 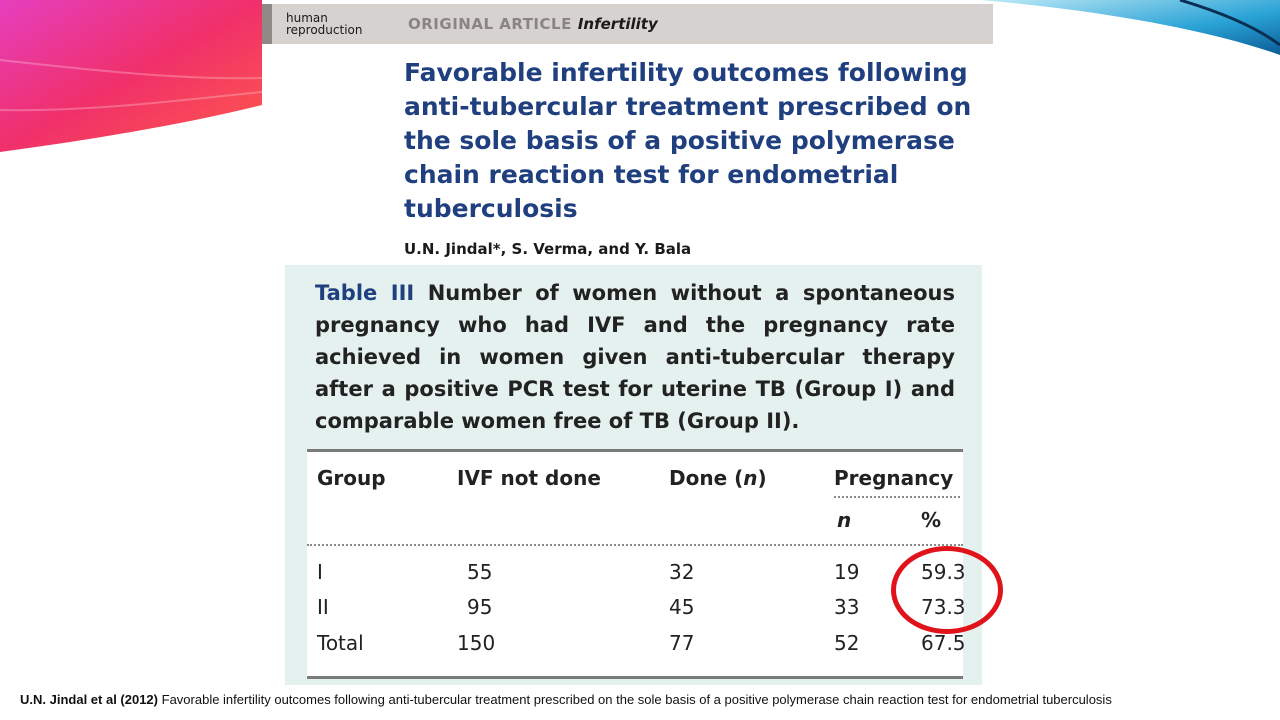 What do you see at coordinates (847, 572) in the screenshot?
I see `row1-pregnancy-n: 19` at bounding box center [847, 572].